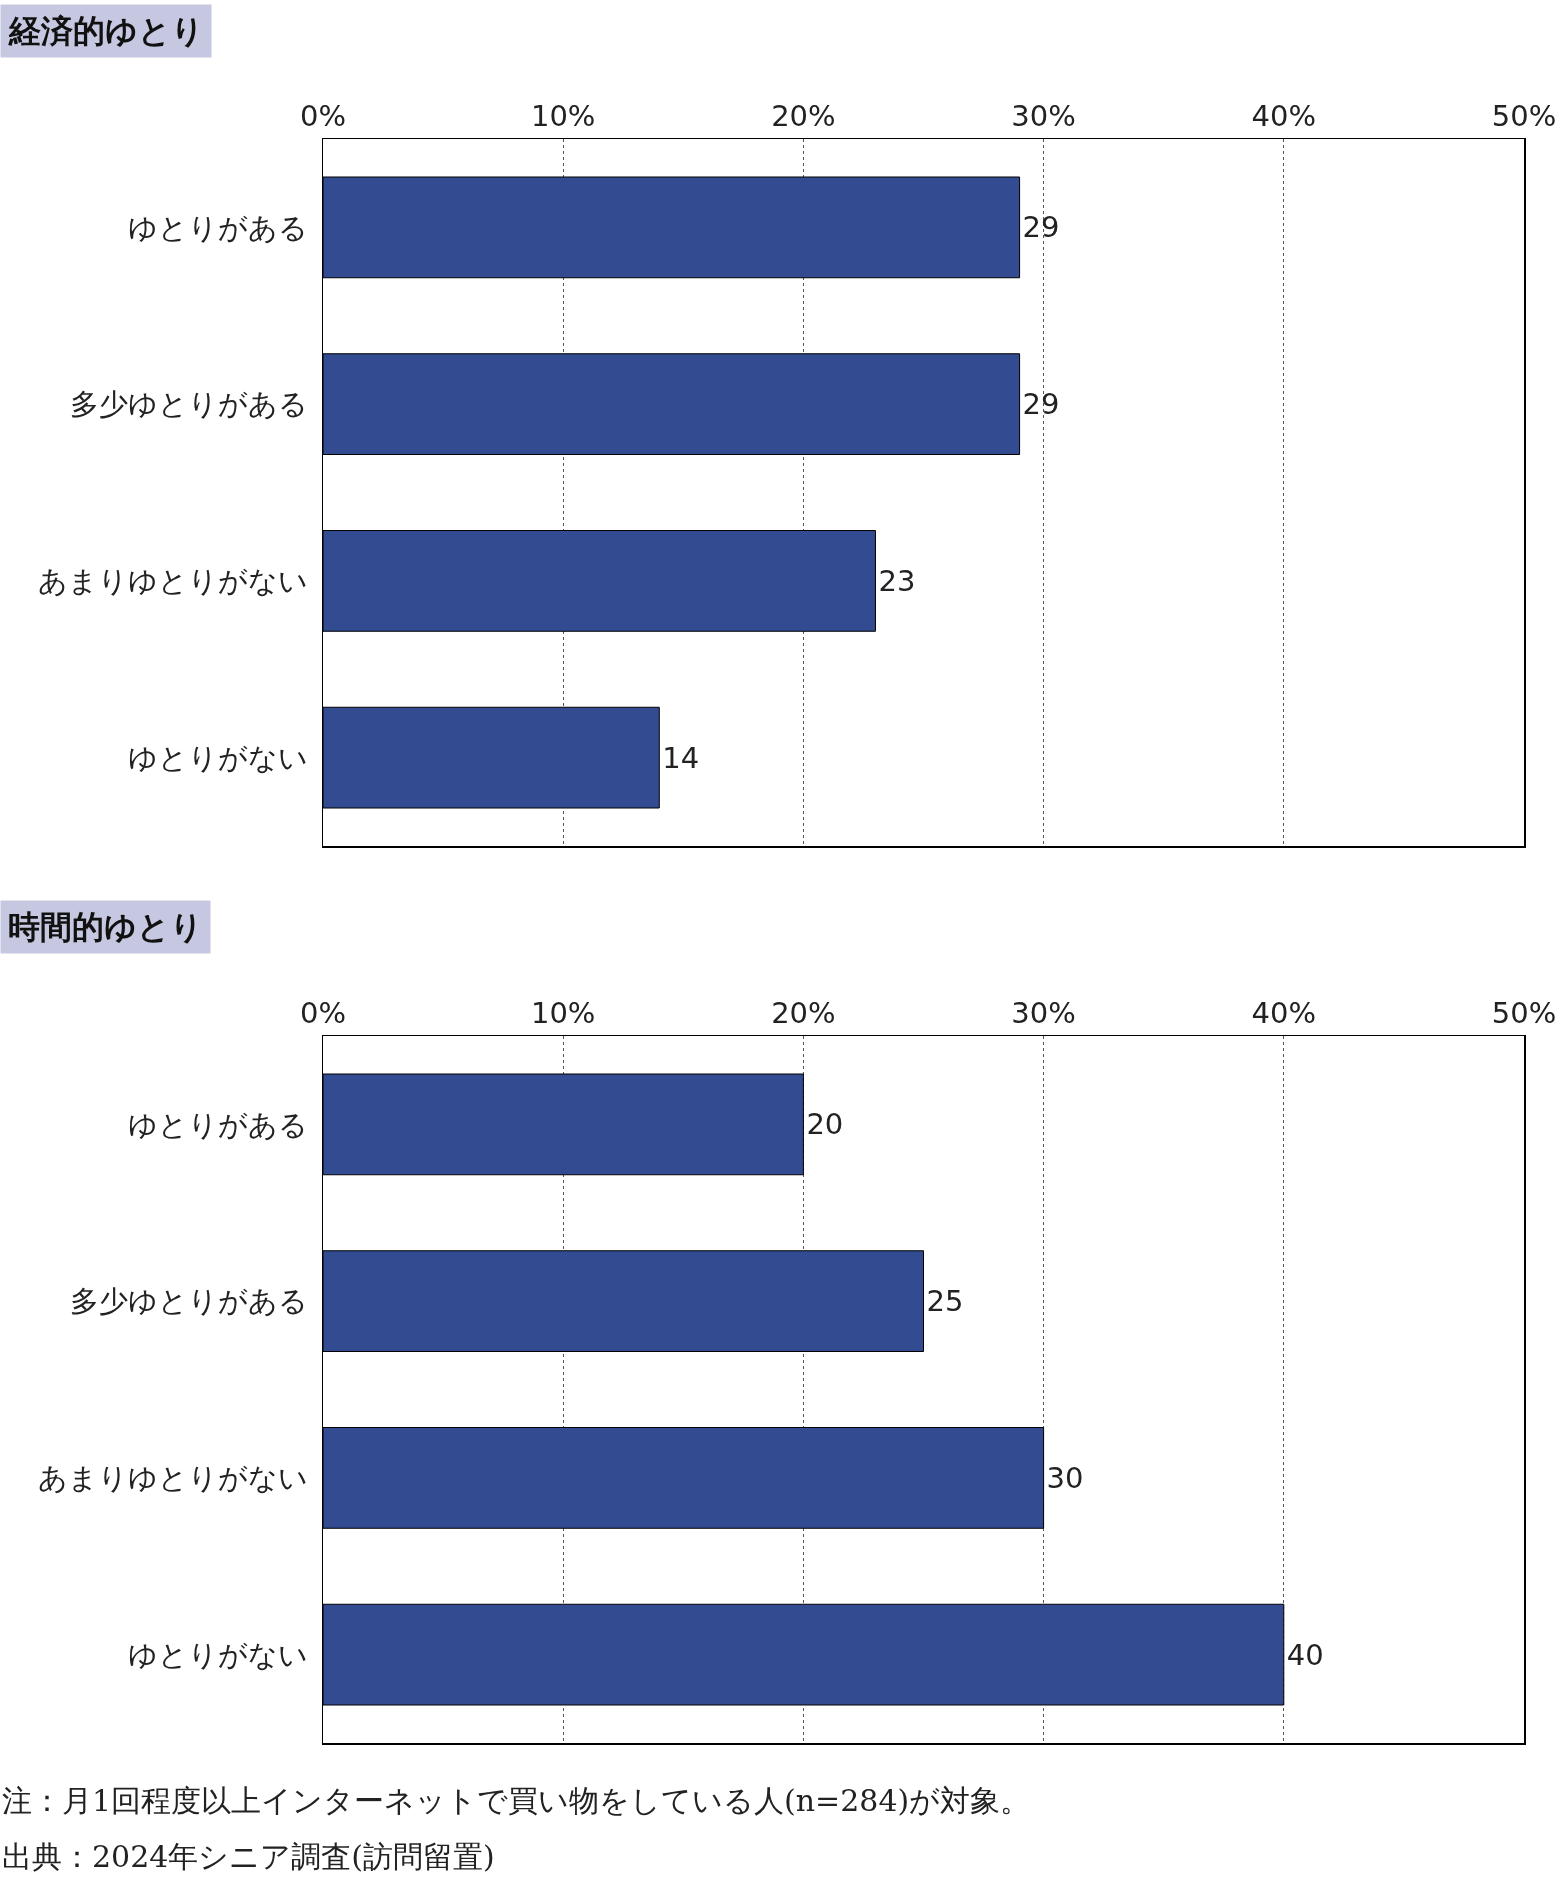  I want to click on chart-title: 時間的ゆとり, so click(105, 927).